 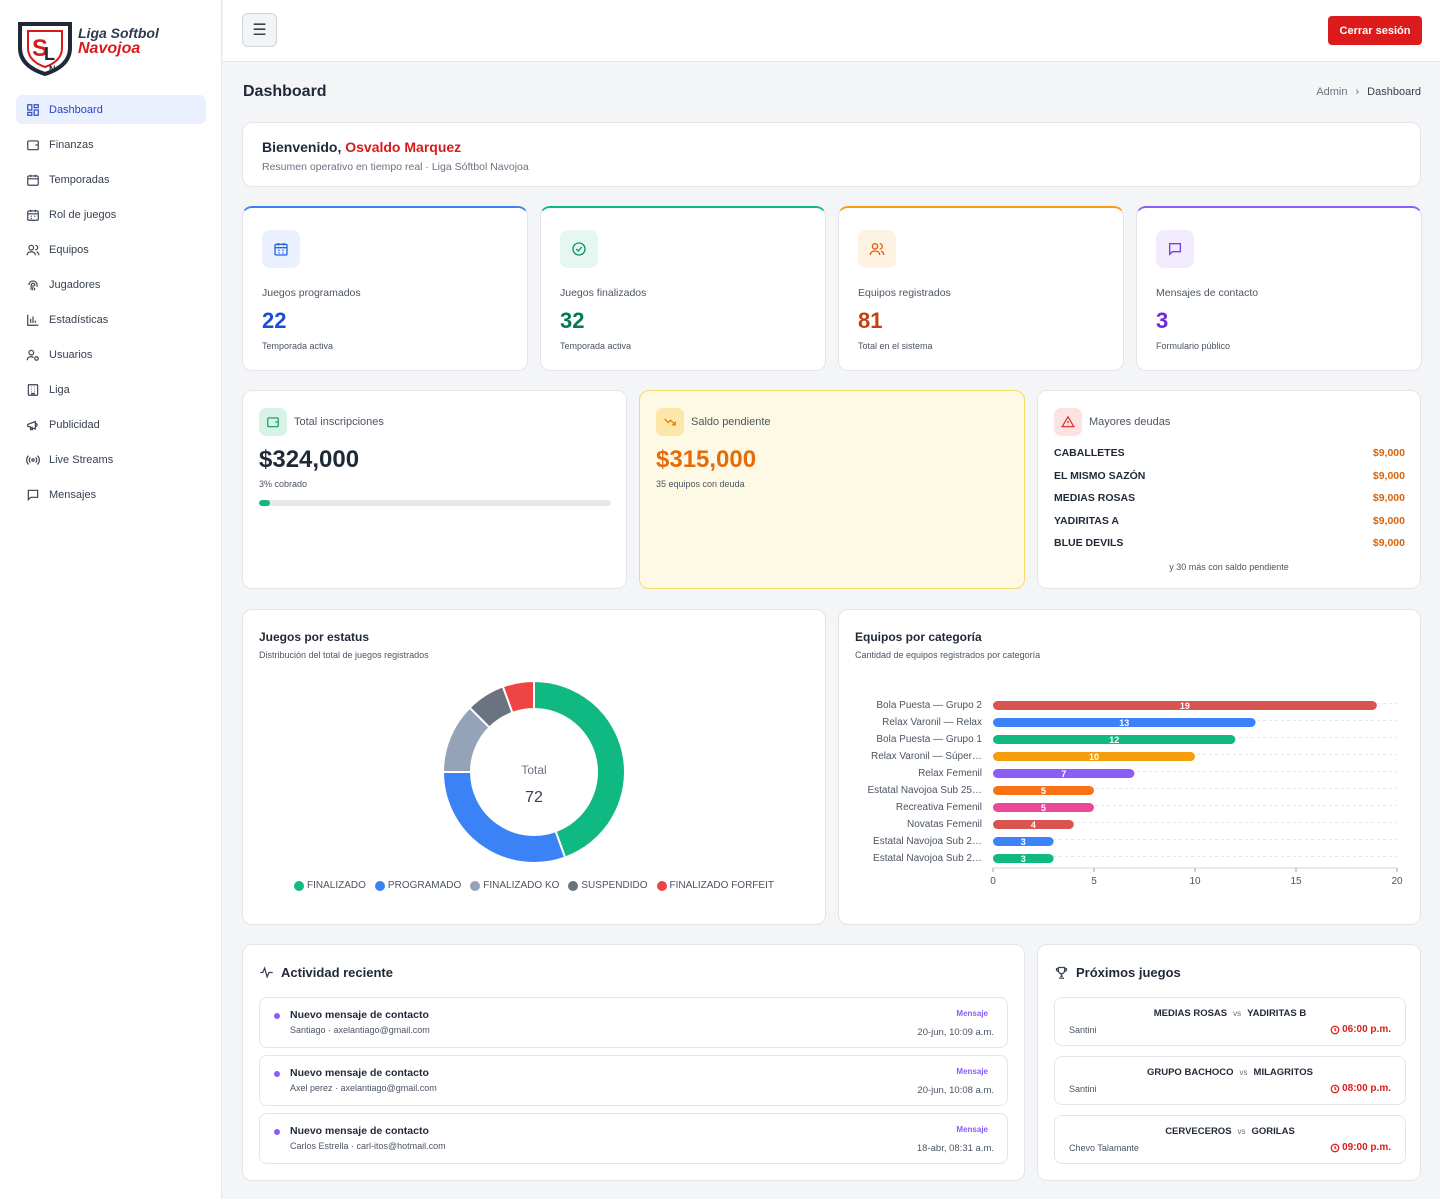 What do you see at coordinates (111, 214) in the screenshot?
I see `sidebar-item-rol-de-juegos: Rol de juegos` at bounding box center [111, 214].